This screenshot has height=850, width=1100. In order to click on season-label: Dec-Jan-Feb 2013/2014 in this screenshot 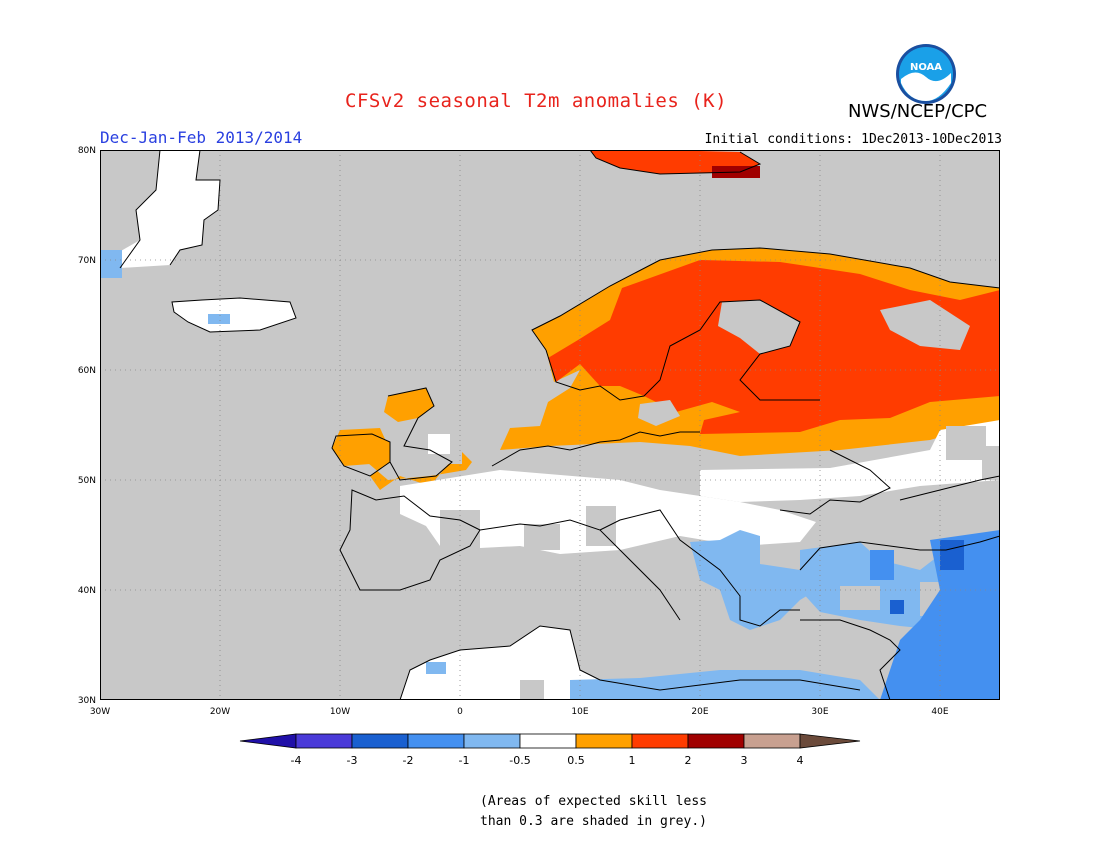, I will do `click(201, 137)`.